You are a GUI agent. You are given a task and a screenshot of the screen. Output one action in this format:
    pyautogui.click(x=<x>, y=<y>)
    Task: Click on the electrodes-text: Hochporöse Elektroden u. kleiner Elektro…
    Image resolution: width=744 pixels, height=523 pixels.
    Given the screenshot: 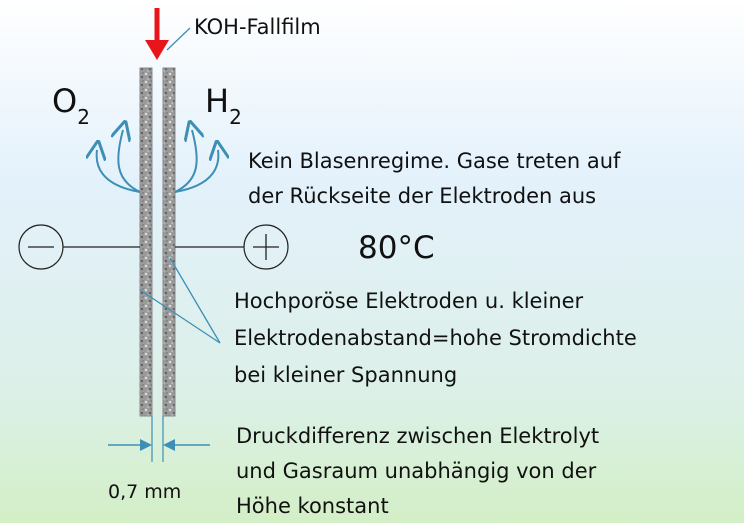 What is the action you would take?
    pyautogui.click(x=438, y=338)
    